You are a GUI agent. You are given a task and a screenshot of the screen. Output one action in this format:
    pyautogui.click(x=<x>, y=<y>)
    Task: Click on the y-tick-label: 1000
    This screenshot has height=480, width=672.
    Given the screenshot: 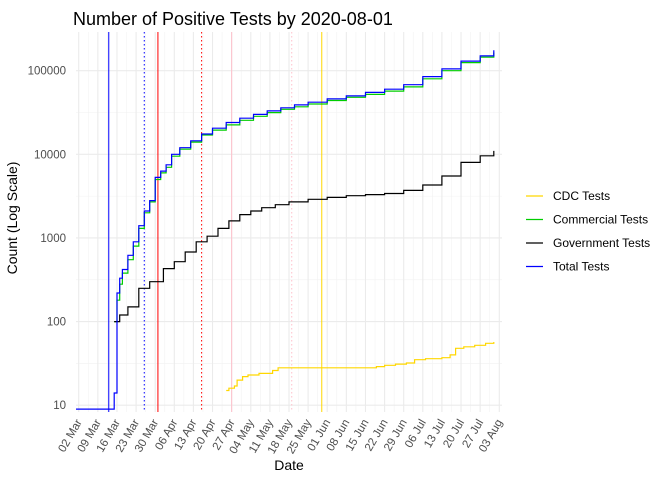 What is the action you would take?
    pyautogui.click(x=53, y=239)
    